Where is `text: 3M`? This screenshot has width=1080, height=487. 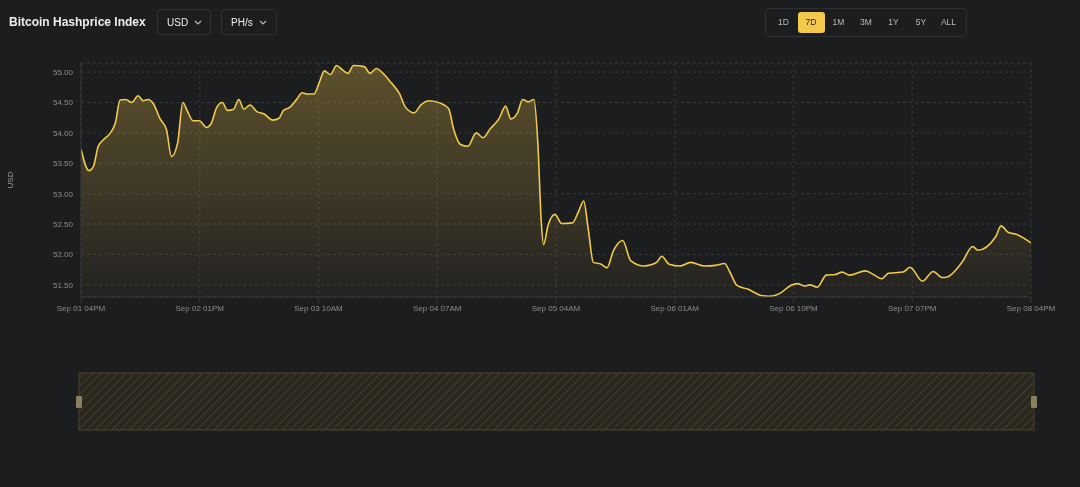 text: 3M is located at coordinates (866, 22).